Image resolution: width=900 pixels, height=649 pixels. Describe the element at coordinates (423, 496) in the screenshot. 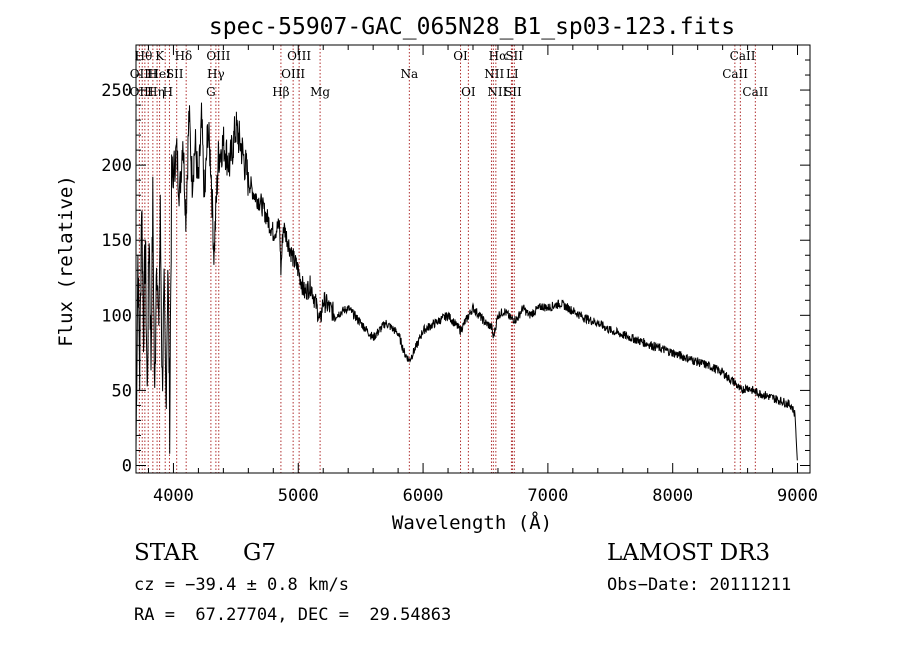

I see `x-tick-label: 6000` at that location.